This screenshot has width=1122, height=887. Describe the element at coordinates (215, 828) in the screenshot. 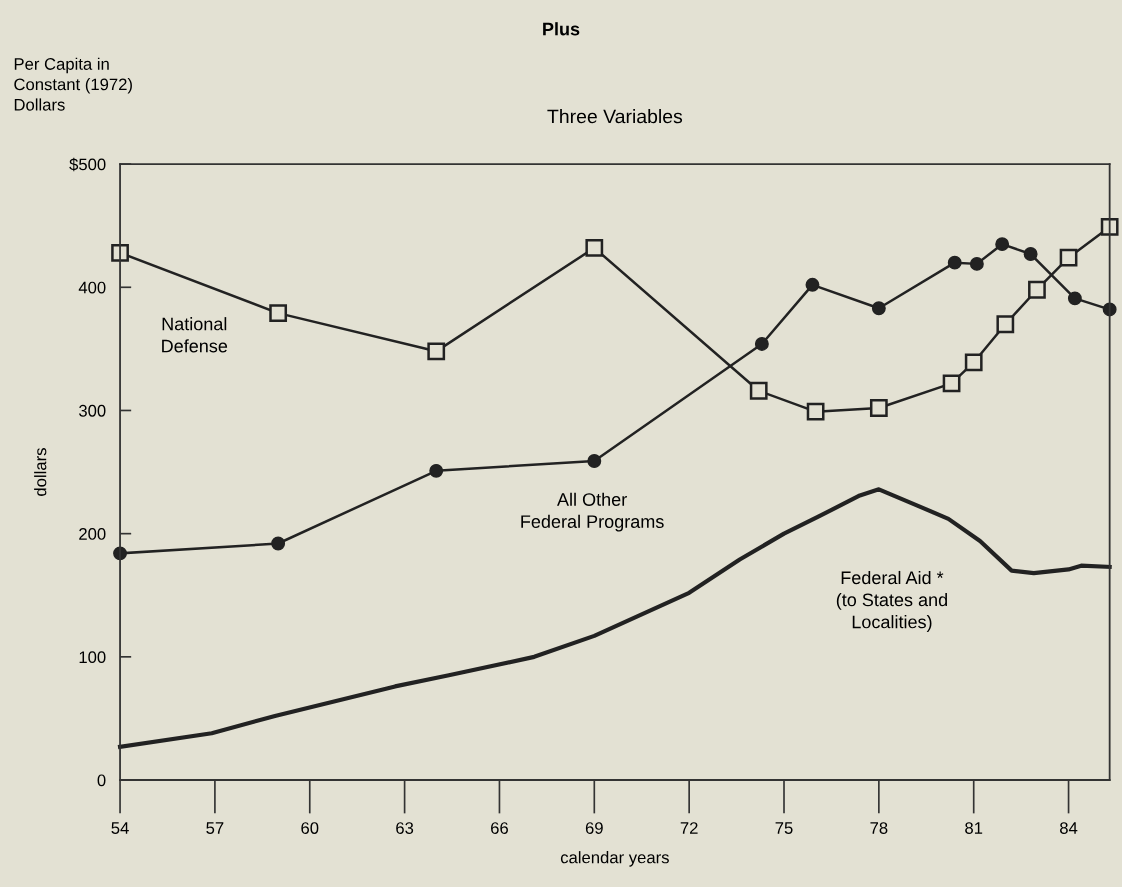

I see `x-tick-label: 57` at that location.